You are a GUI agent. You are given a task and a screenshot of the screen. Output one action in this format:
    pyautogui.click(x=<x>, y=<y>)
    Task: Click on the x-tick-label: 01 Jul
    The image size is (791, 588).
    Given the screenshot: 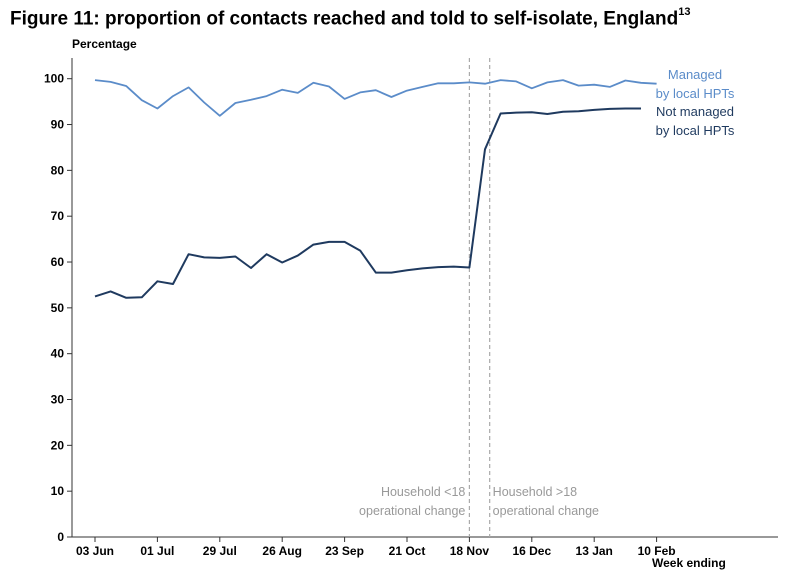 What is the action you would take?
    pyautogui.click(x=157, y=551)
    